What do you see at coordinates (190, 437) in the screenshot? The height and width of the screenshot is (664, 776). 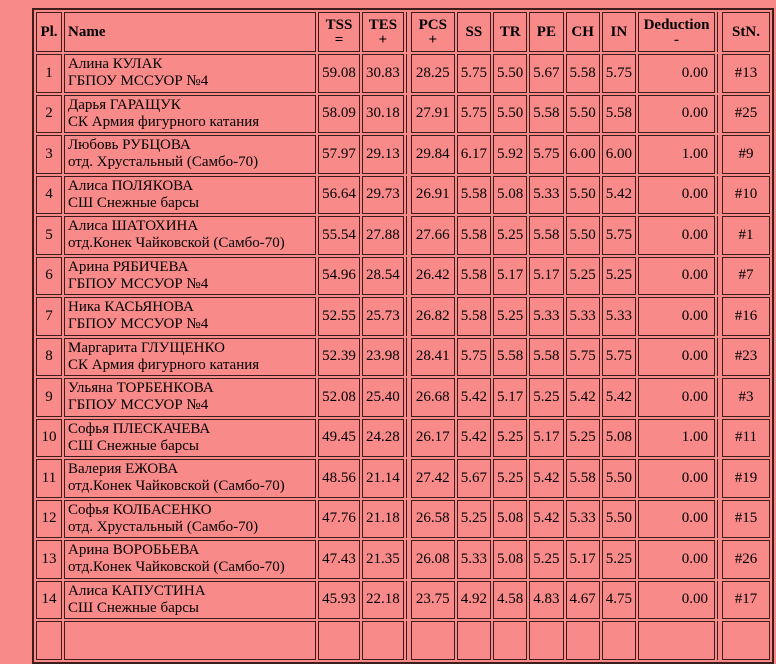 I see `skater-cell: Софья ПЛЕСКАЧЕВА СШ Снежные барсы` at bounding box center [190, 437].